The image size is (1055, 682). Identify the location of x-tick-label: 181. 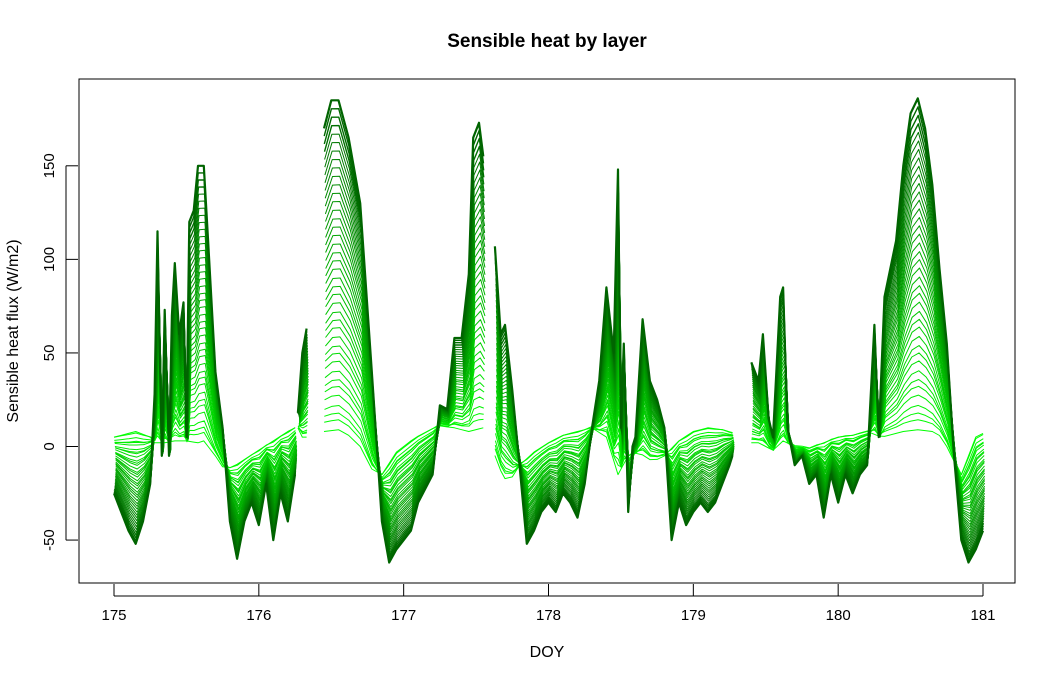
(982, 615).